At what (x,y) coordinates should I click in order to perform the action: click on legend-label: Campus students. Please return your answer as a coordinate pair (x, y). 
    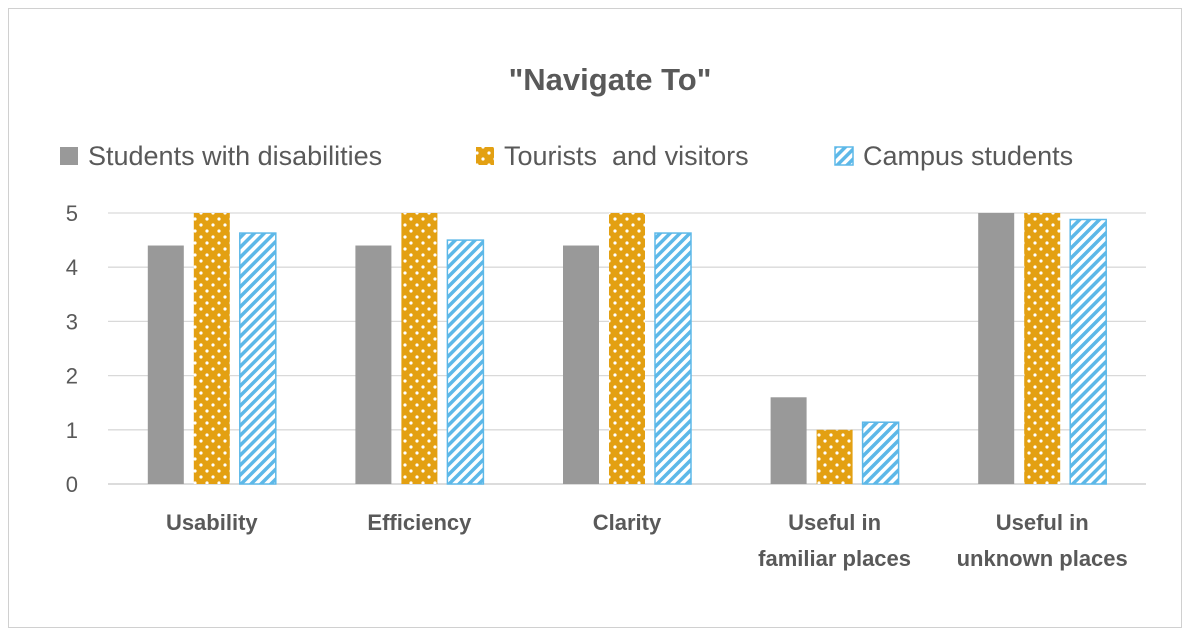
    Looking at the image, I should click on (968, 156).